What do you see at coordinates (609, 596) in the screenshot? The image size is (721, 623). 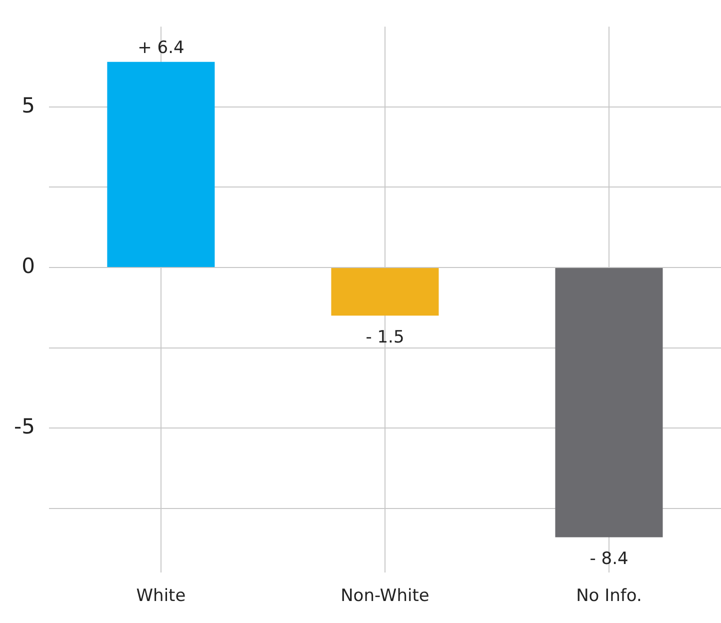 I see `x-tick-label: No Info.` at bounding box center [609, 596].